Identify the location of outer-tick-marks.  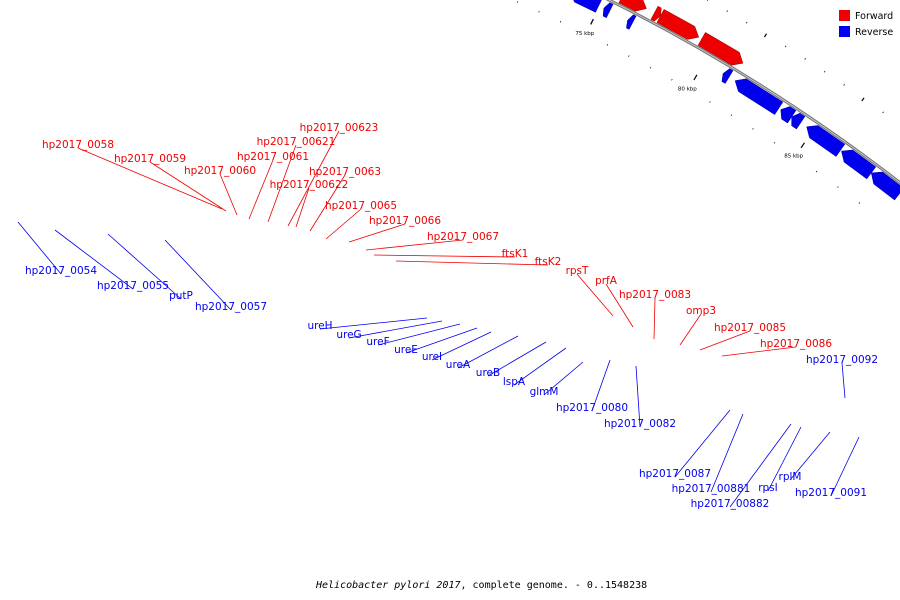
(795, 57).